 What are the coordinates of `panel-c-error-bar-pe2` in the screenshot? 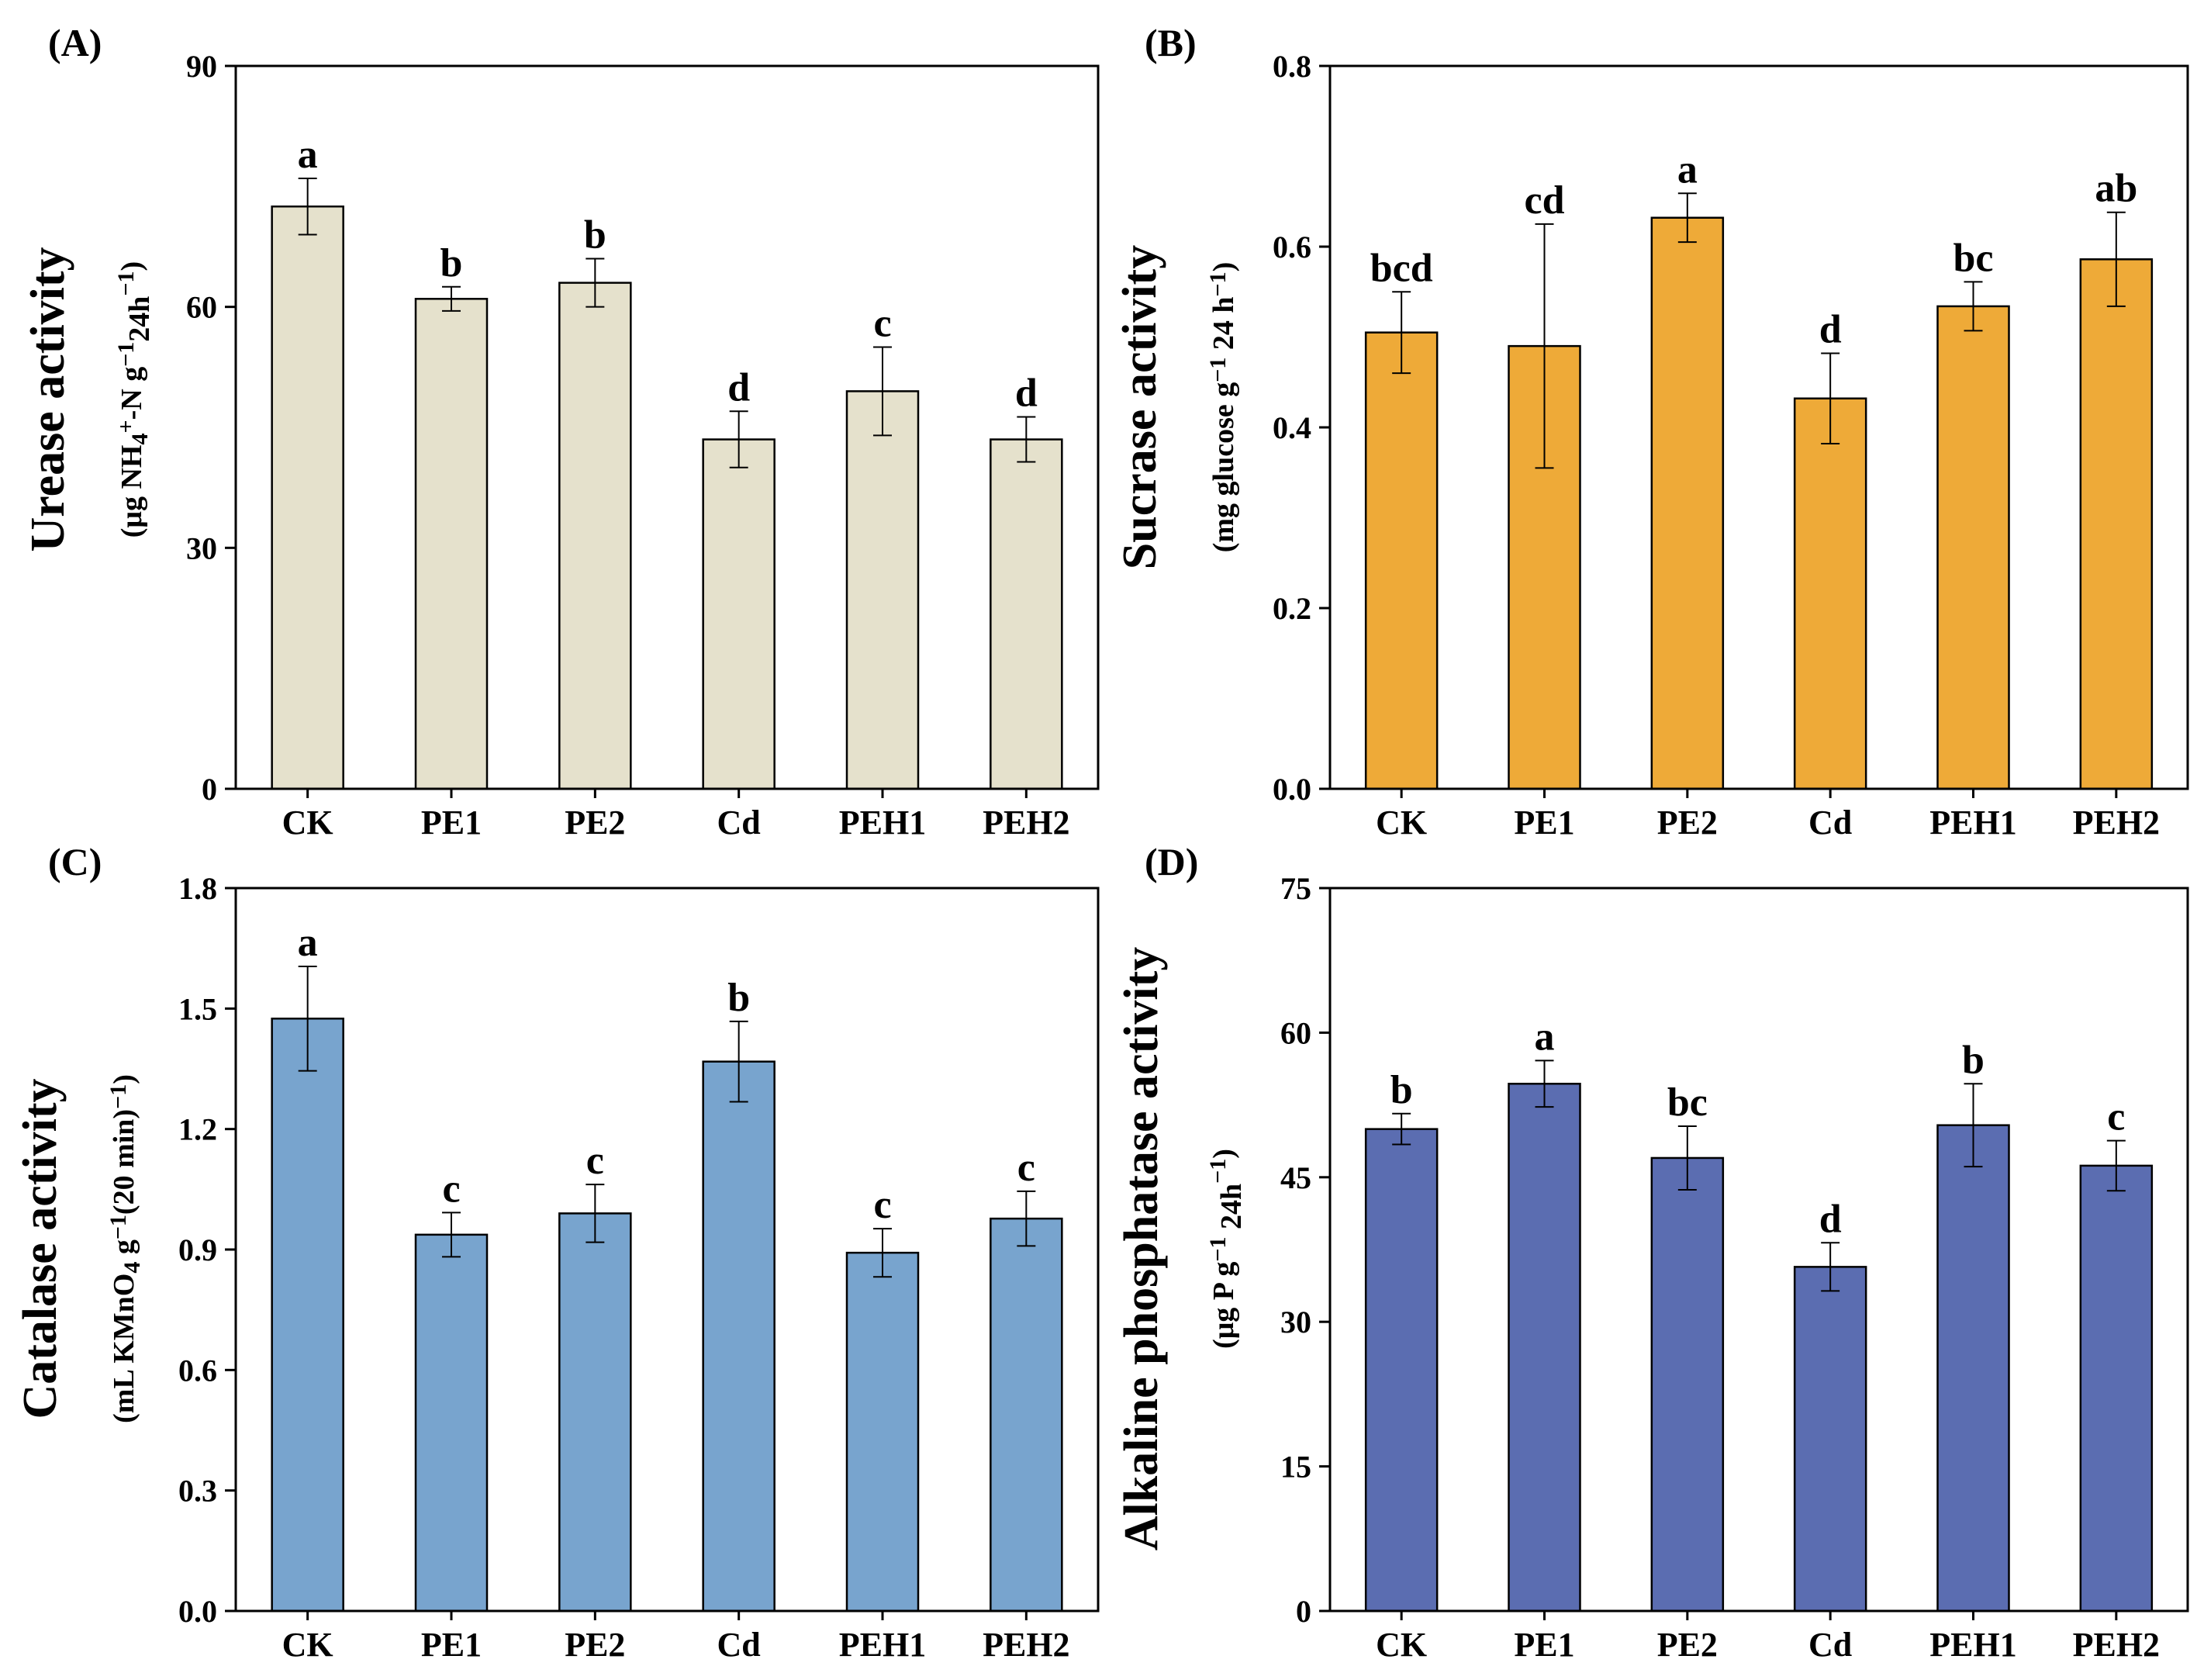 It's located at (596, 1214).